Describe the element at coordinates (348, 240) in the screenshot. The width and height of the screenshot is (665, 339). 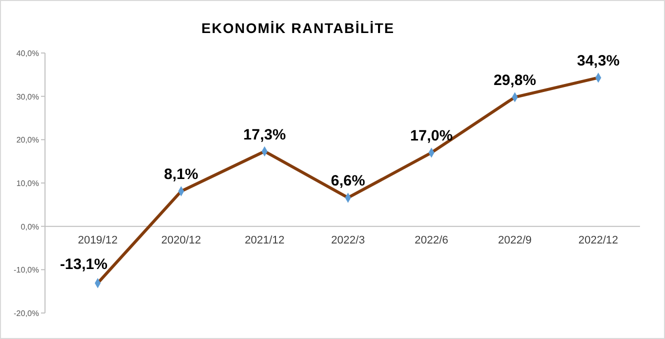
I see `x-tick-label: 2022/3` at that location.